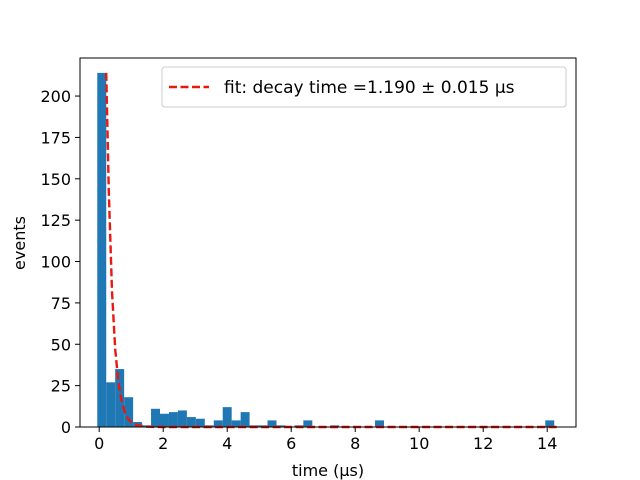 This screenshot has height=480, width=640. I want to click on y-tick-label: 200, so click(55, 96).